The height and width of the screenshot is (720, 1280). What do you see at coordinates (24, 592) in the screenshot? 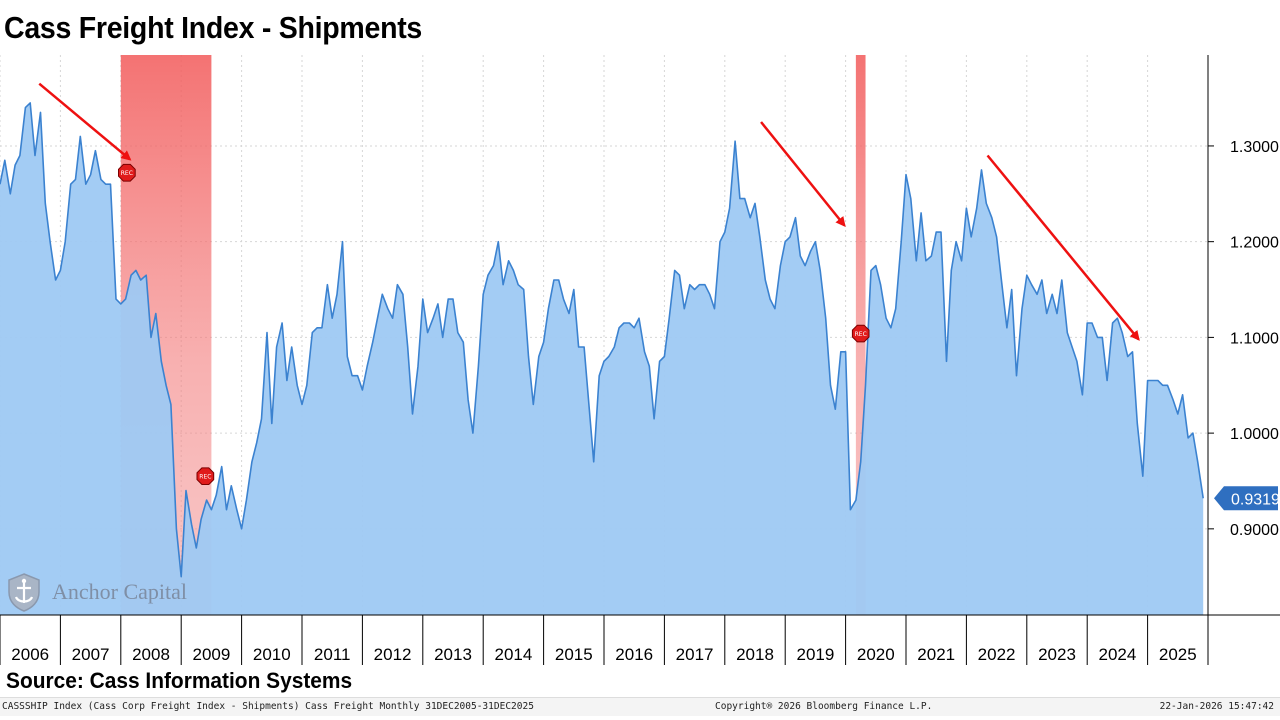
I see `anchor-shield-icon` at bounding box center [24, 592].